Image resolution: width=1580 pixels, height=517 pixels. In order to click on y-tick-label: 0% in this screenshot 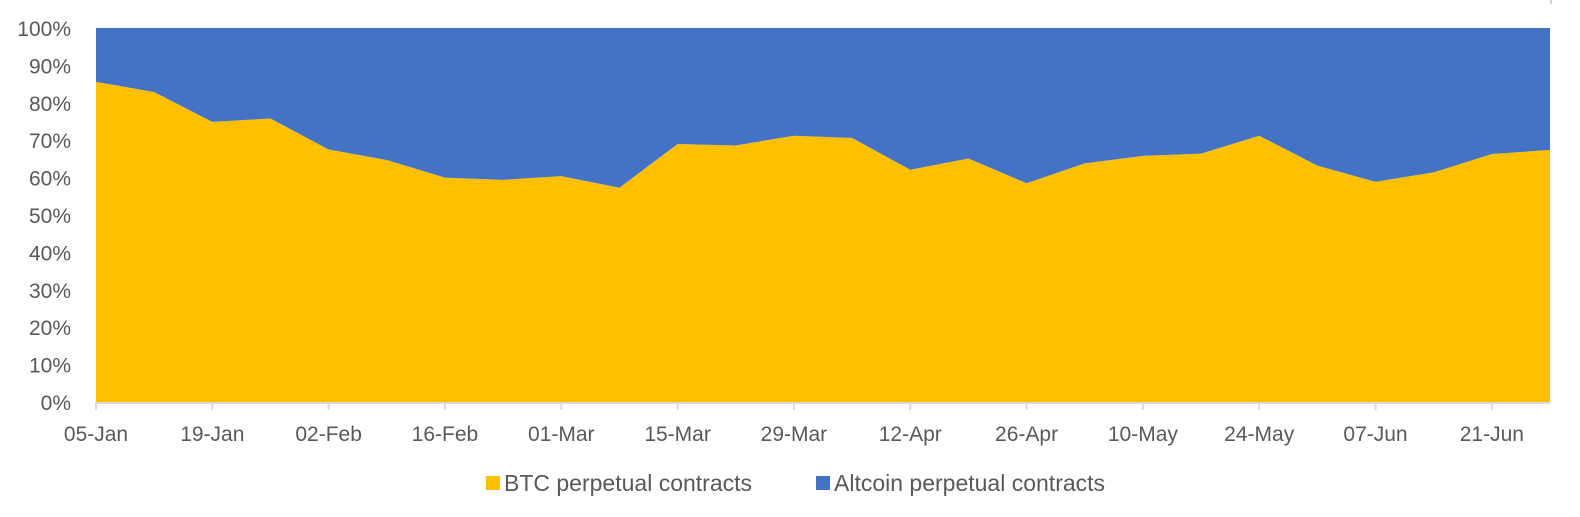, I will do `click(56, 403)`.